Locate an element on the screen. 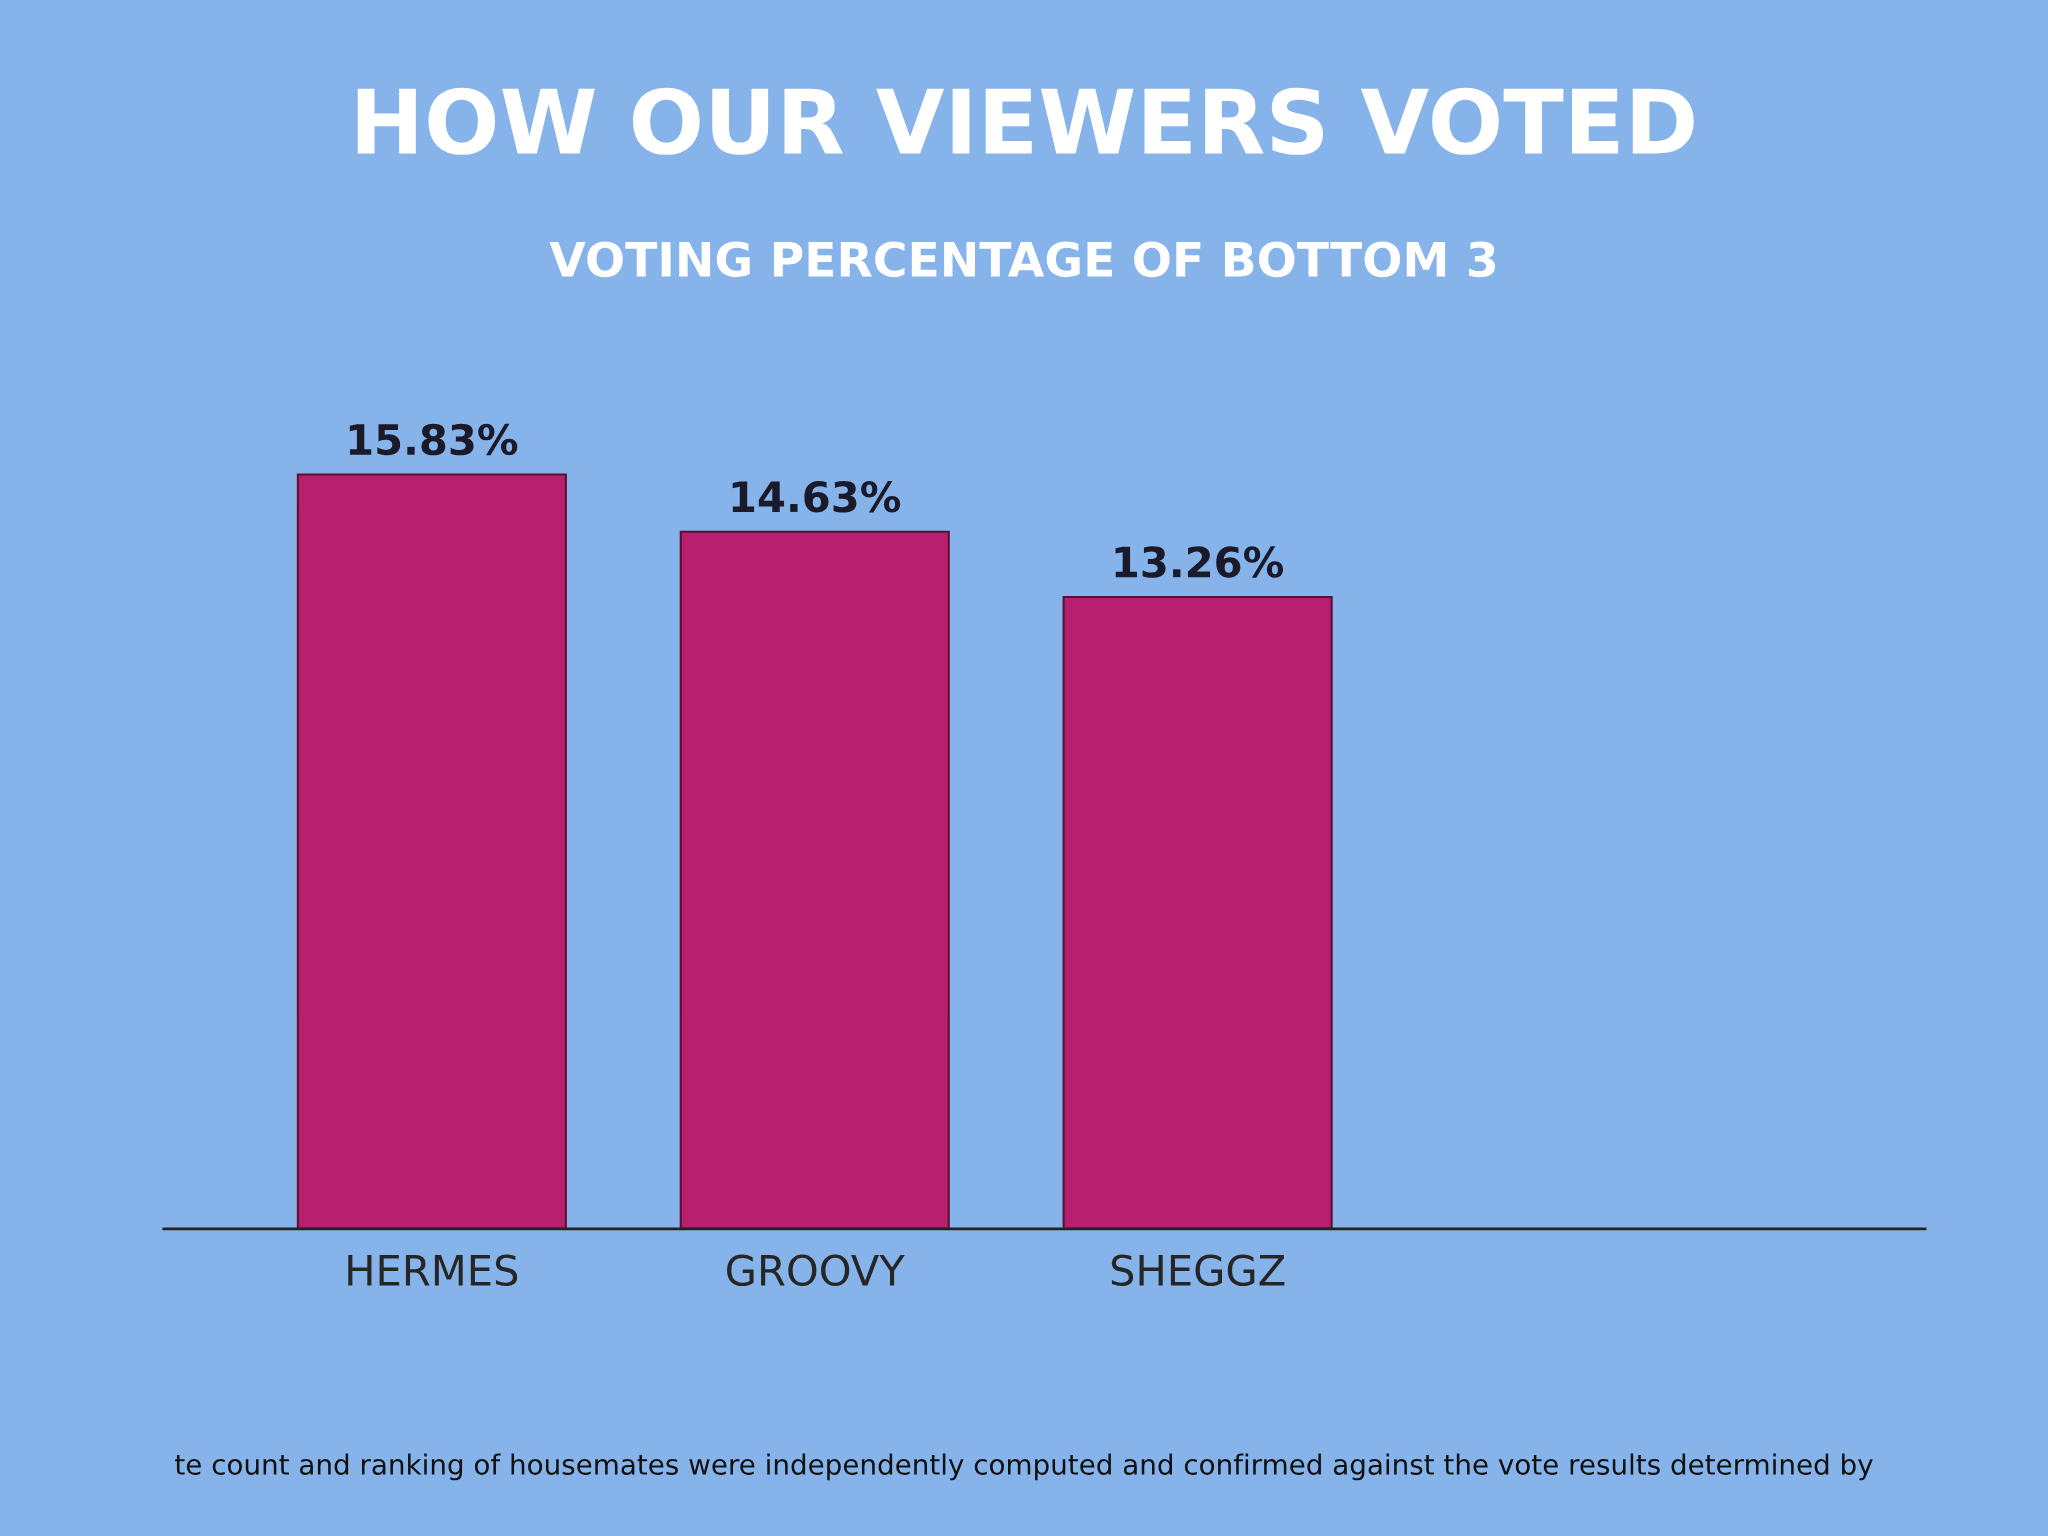  x-tick-label: GROOVY is located at coordinates (816, 1270).